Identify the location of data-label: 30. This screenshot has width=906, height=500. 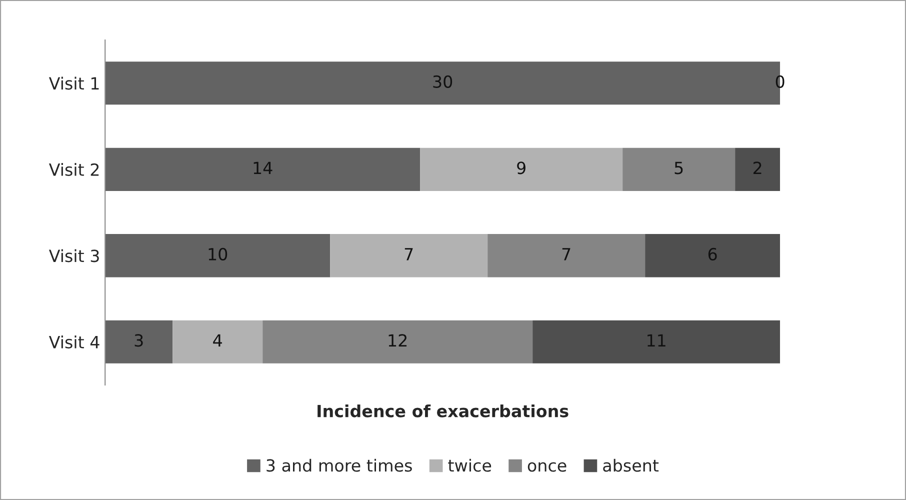
(442, 81).